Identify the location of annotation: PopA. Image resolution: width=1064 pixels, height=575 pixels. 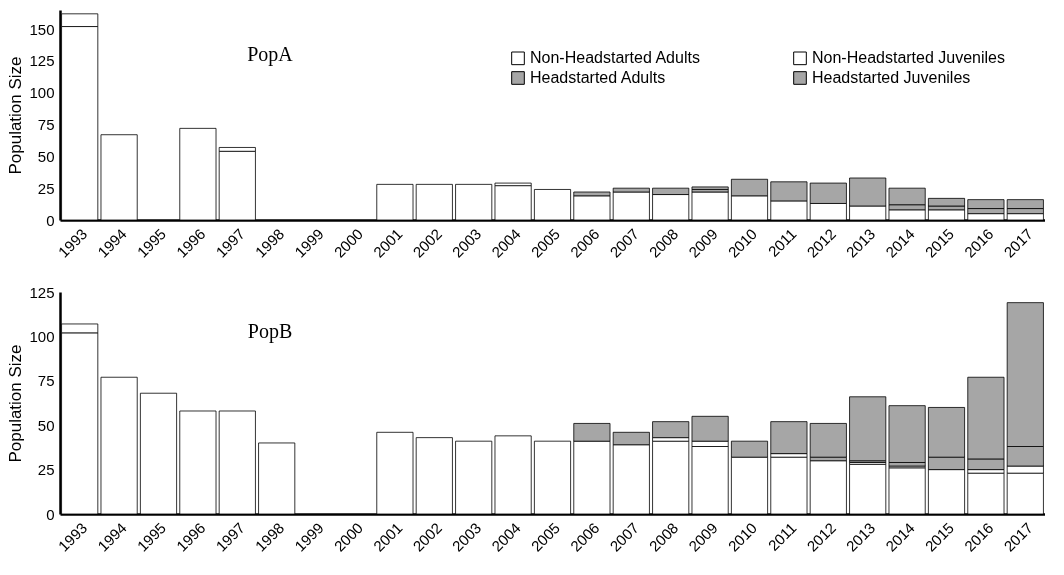
(270, 54).